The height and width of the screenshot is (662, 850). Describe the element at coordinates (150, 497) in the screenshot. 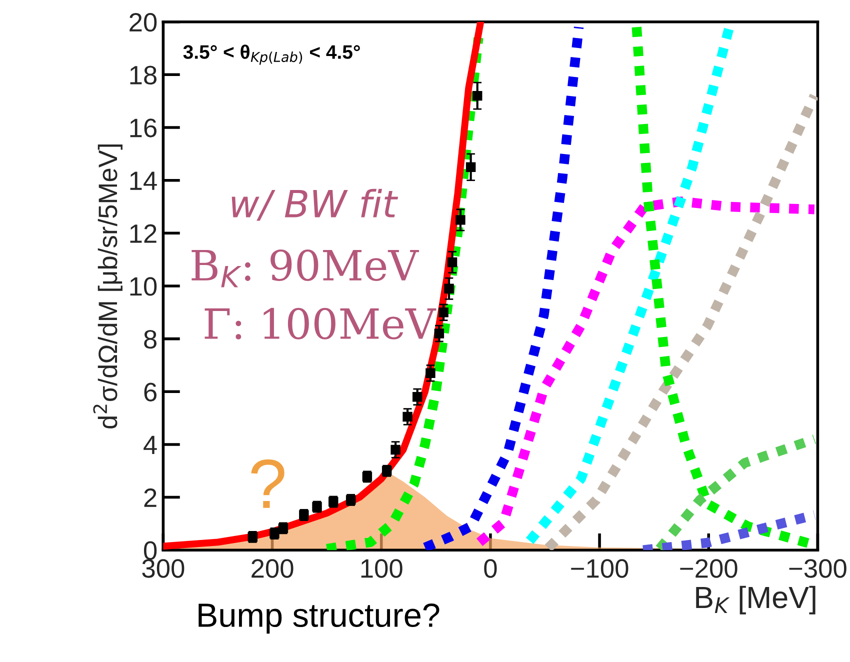

I see `y-tick-label: 2` at that location.